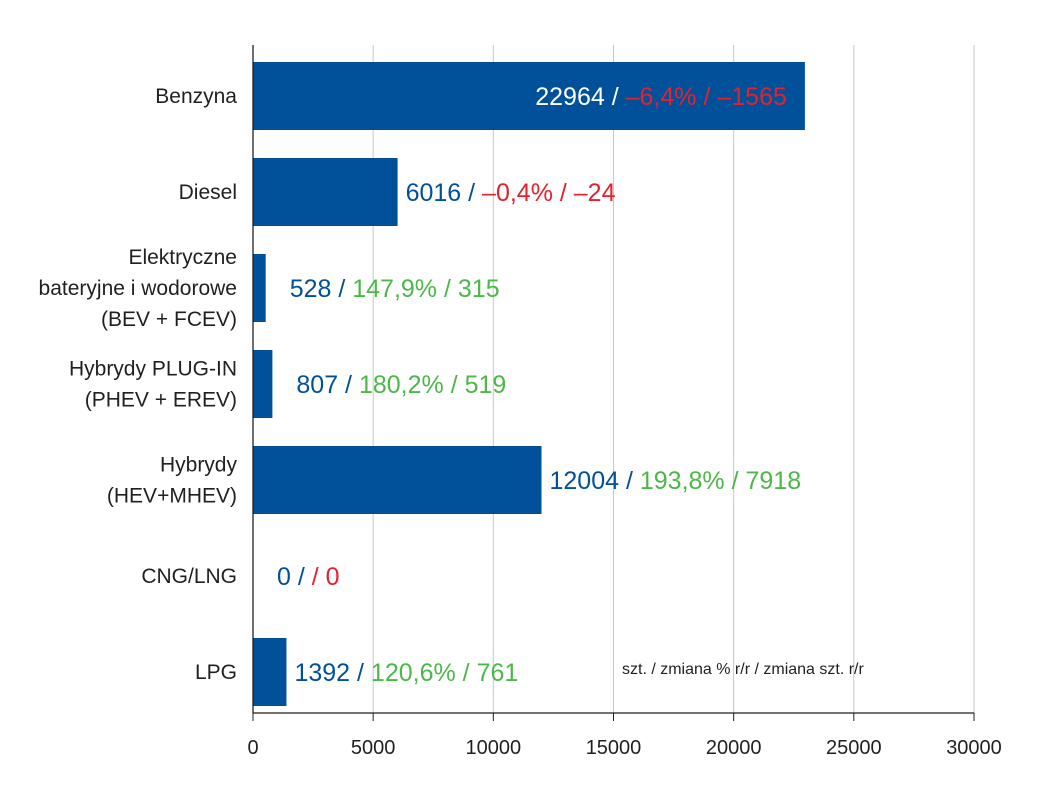 This screenshot has width=1044, height=809. I want to click on category-label-line: (HEV+MHEV), so click(172, 496).